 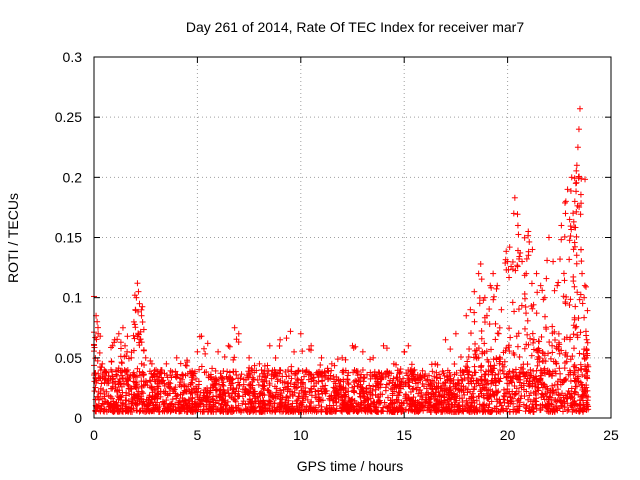 I want to click on y-tick-label: 0.2, so click(x=73, y=177).